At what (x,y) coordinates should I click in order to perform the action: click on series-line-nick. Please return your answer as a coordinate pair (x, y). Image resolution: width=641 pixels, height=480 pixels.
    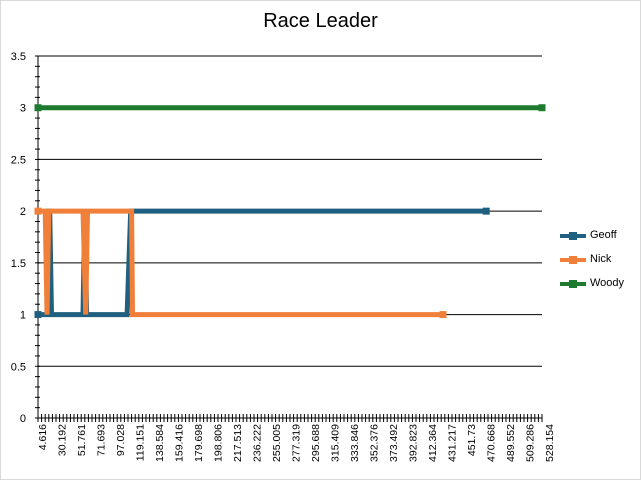
    Looking at the image, I should click on (240, 263).